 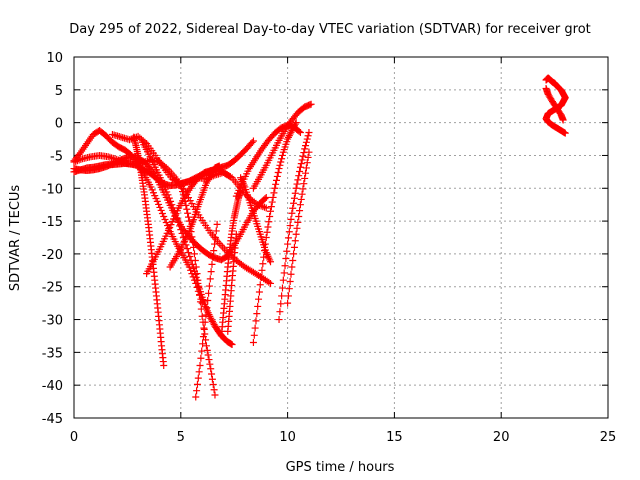 What do you see at coordinates (52, 353) in the screenshot?
I see `y-tick-label: -35` at bounding box center [52, 353].